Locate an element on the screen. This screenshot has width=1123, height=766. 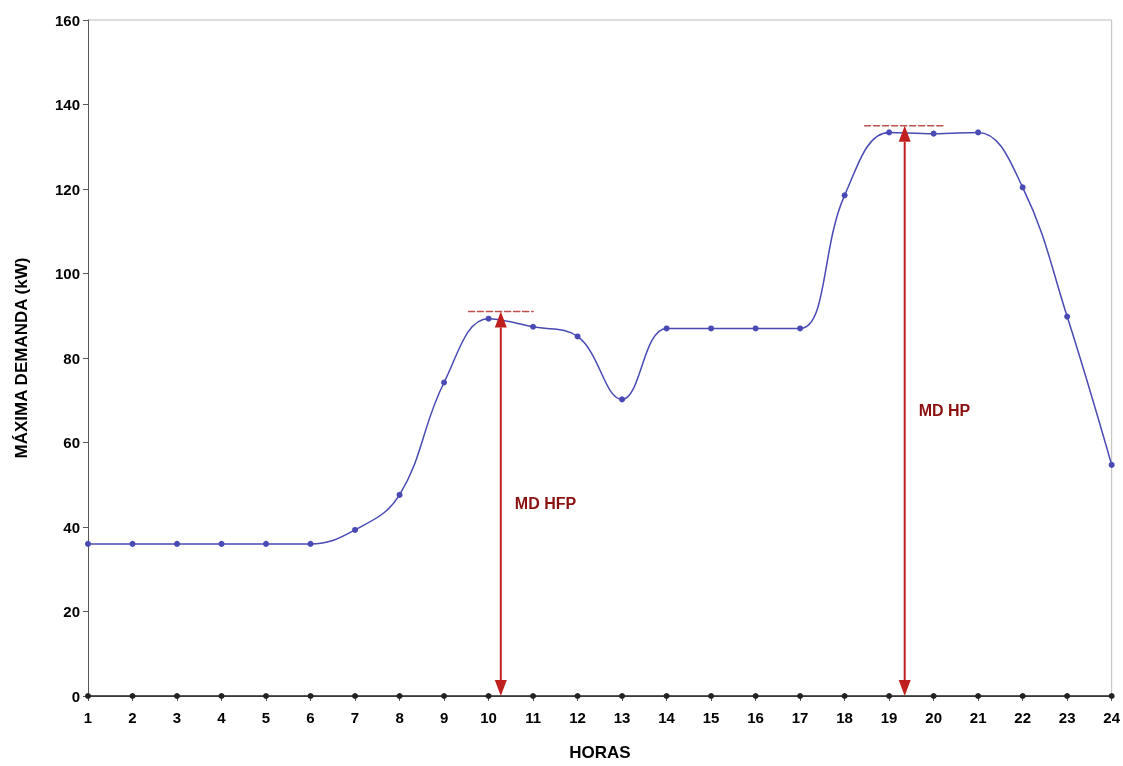
x-tick-label: 2 is located at coordinates (132, 717).